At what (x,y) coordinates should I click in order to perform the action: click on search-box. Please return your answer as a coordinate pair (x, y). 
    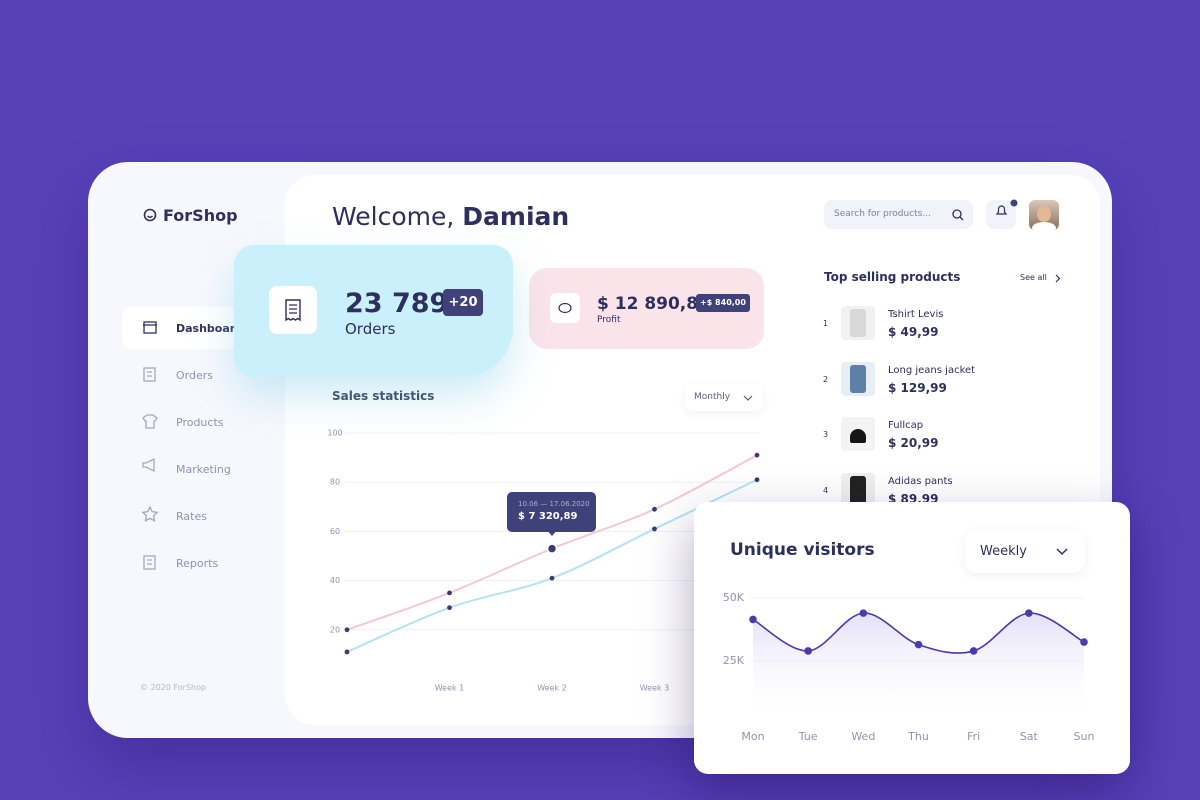
    Looking at the image, I should click on (898, 214).